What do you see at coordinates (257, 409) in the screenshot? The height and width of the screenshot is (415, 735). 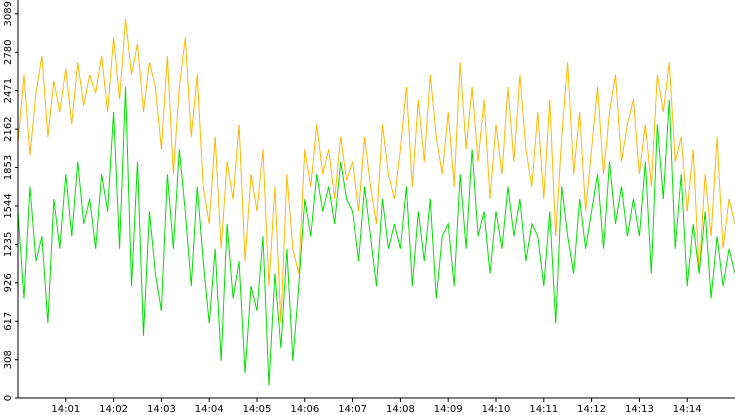 I see `x-tick-label: 14:05` at bounding box center [257, 409].